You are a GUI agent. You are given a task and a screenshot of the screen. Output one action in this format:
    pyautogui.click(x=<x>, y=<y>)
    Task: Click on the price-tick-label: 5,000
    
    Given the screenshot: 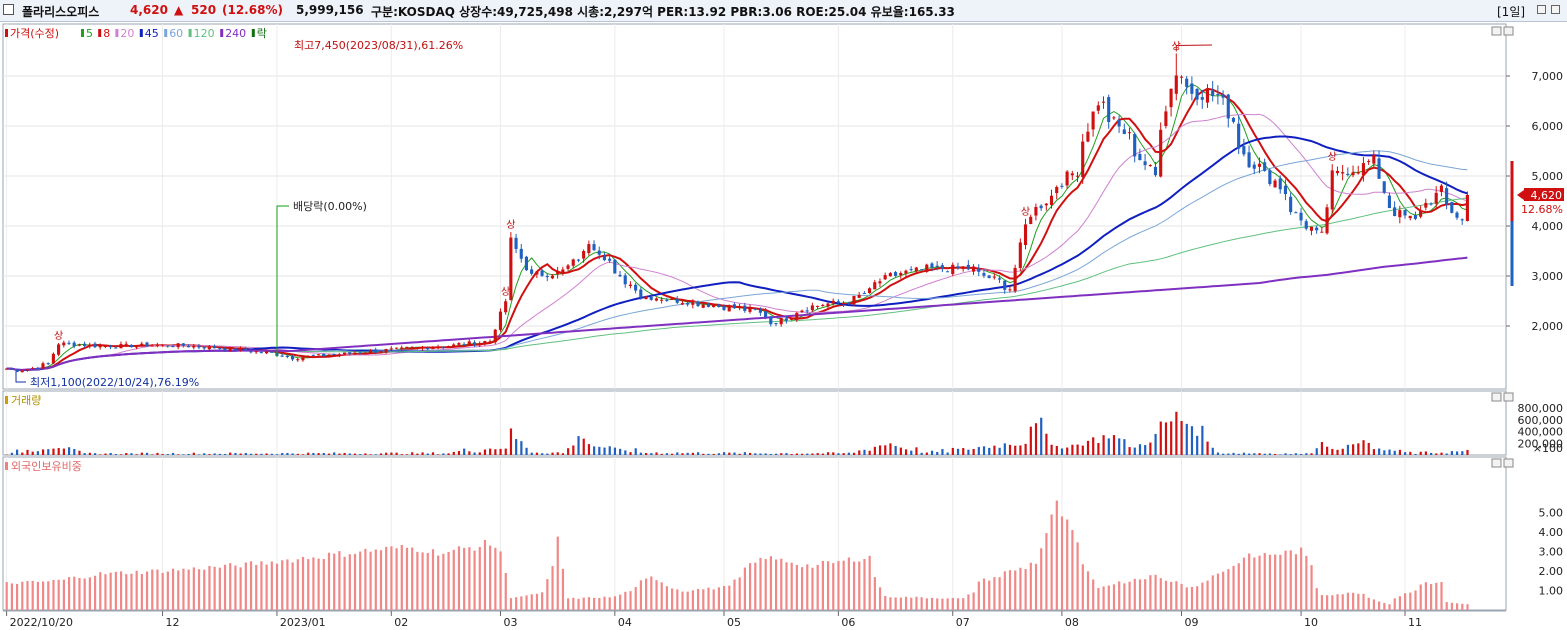 What is the action you would take?
    pyautogui.click(x=1548, y=176)
    